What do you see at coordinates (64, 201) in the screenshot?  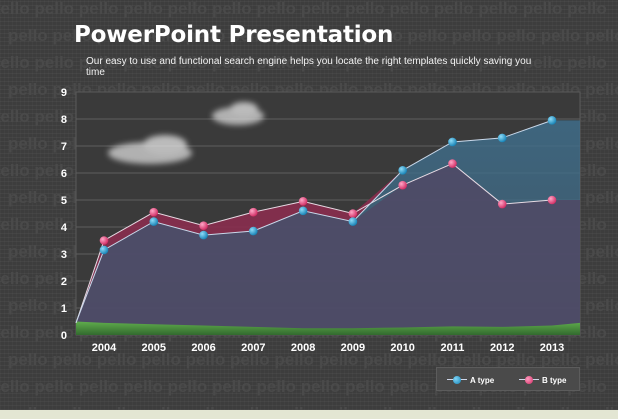 I see `y-tick-label: 5` at bounding box center [64, 201].